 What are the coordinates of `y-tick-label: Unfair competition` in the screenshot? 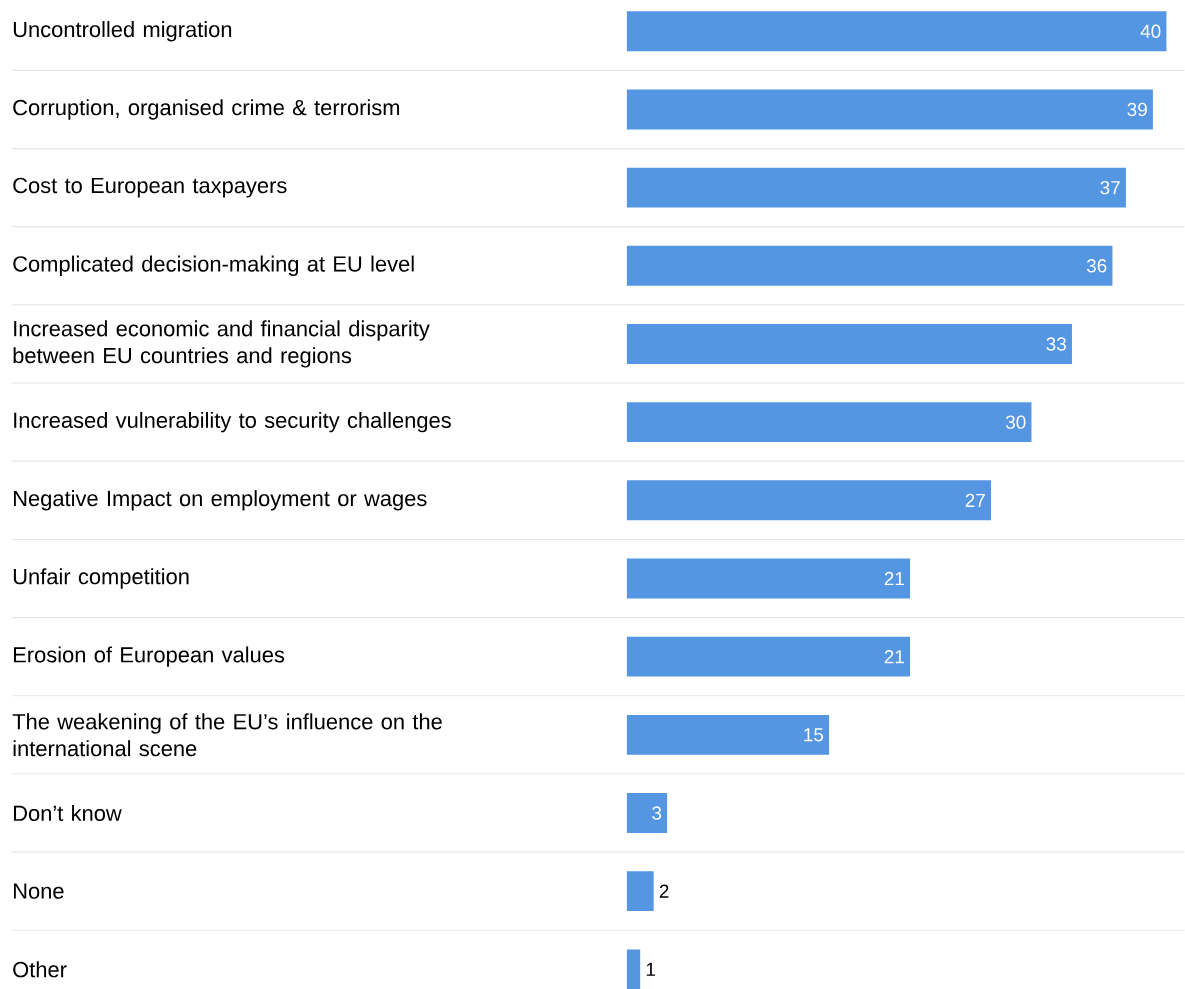 It's located at (101, 578).